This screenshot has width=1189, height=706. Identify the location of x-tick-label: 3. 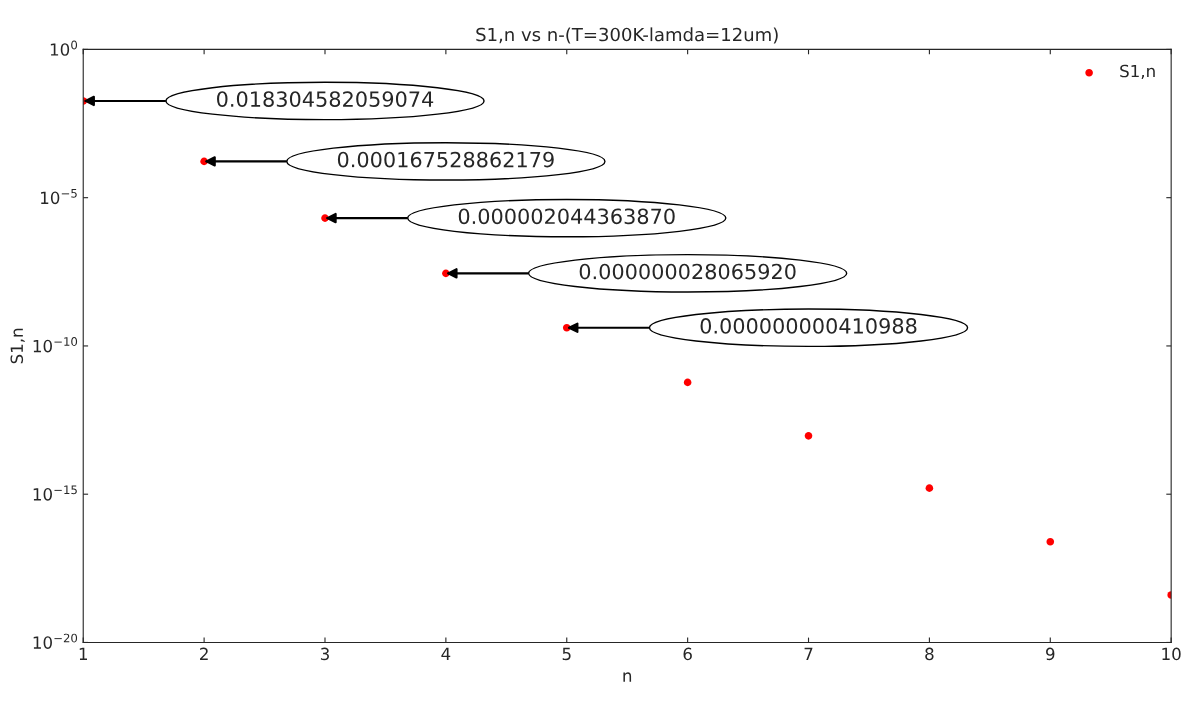
(324, 654).